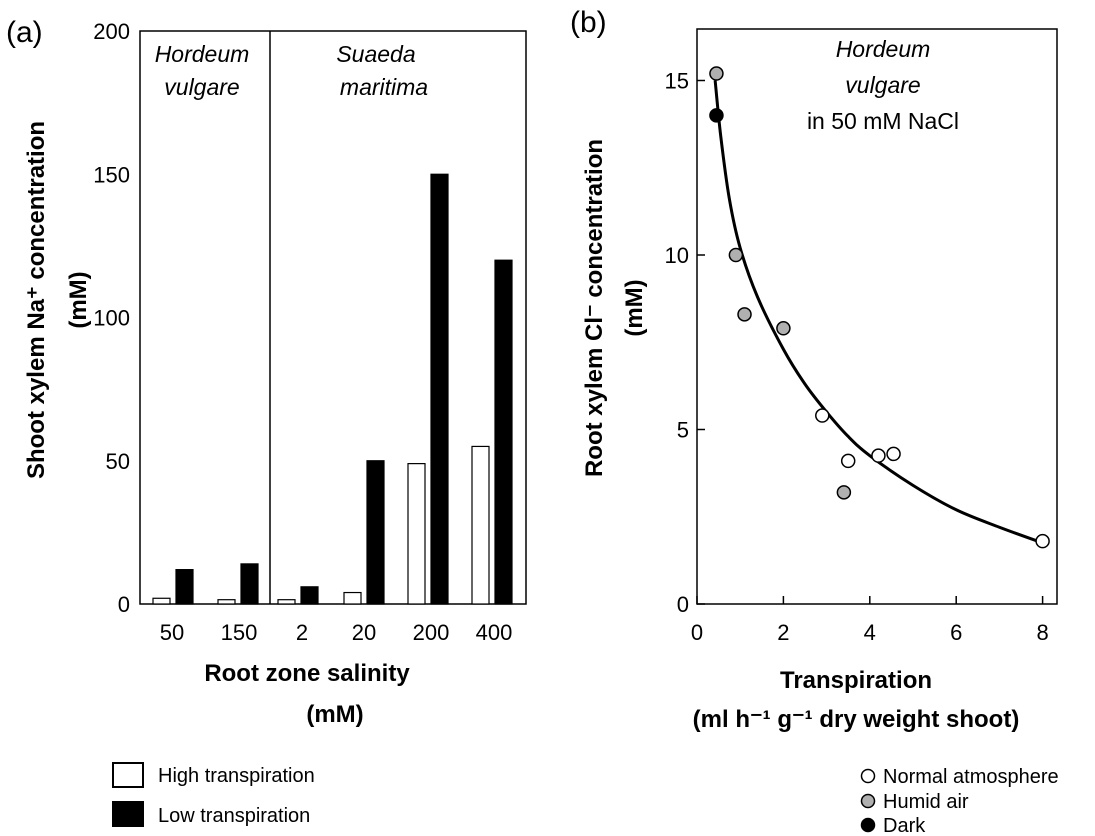 Image resolution: width=1095 pixels, height=836 pixels. Describe the element at coordinates (494, 632) in the screenshot. I see `panel-a-x-tick-label: 400` at that location.